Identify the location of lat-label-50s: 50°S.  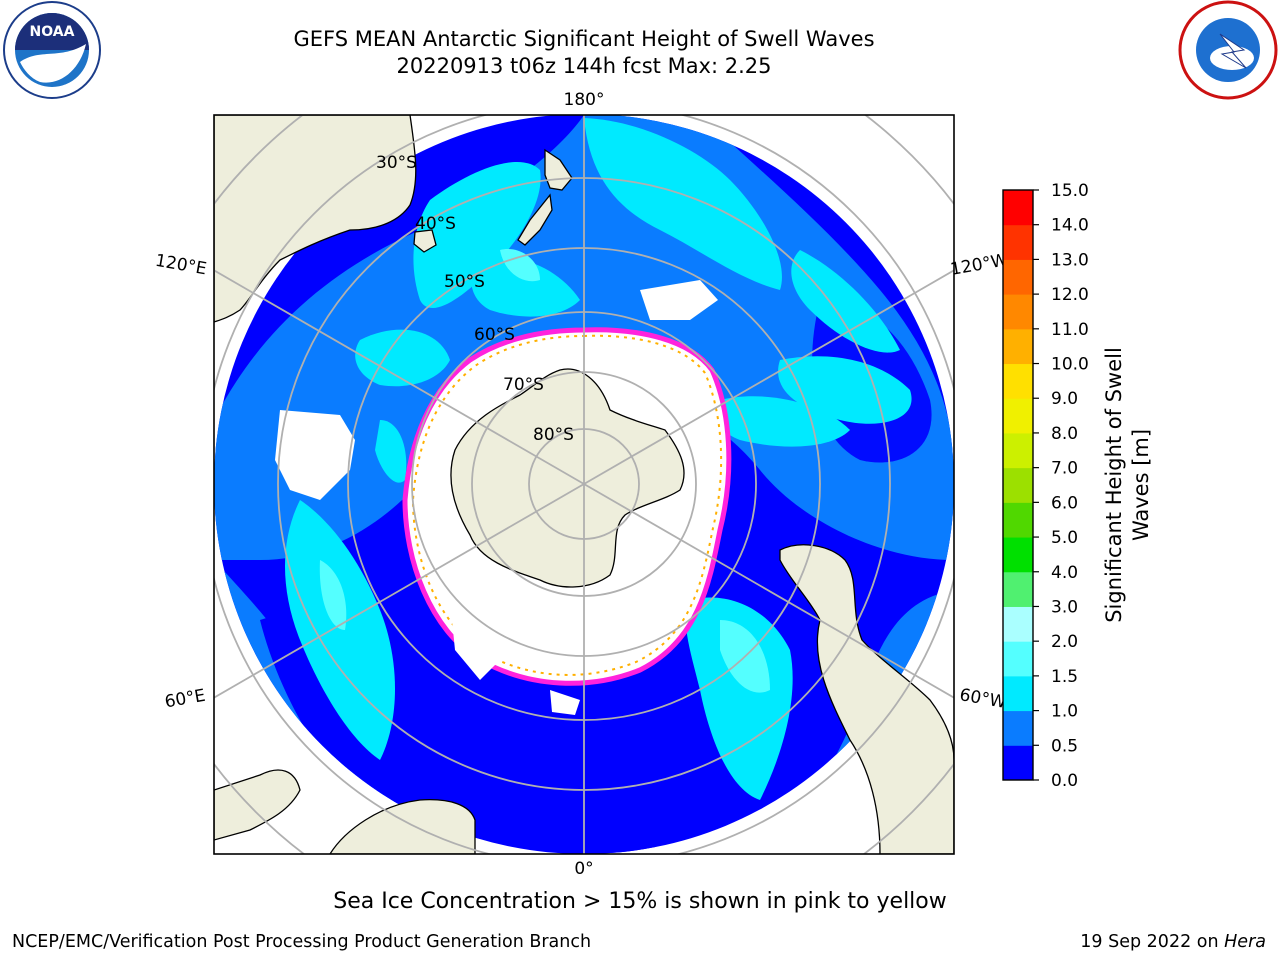
(464, 282).